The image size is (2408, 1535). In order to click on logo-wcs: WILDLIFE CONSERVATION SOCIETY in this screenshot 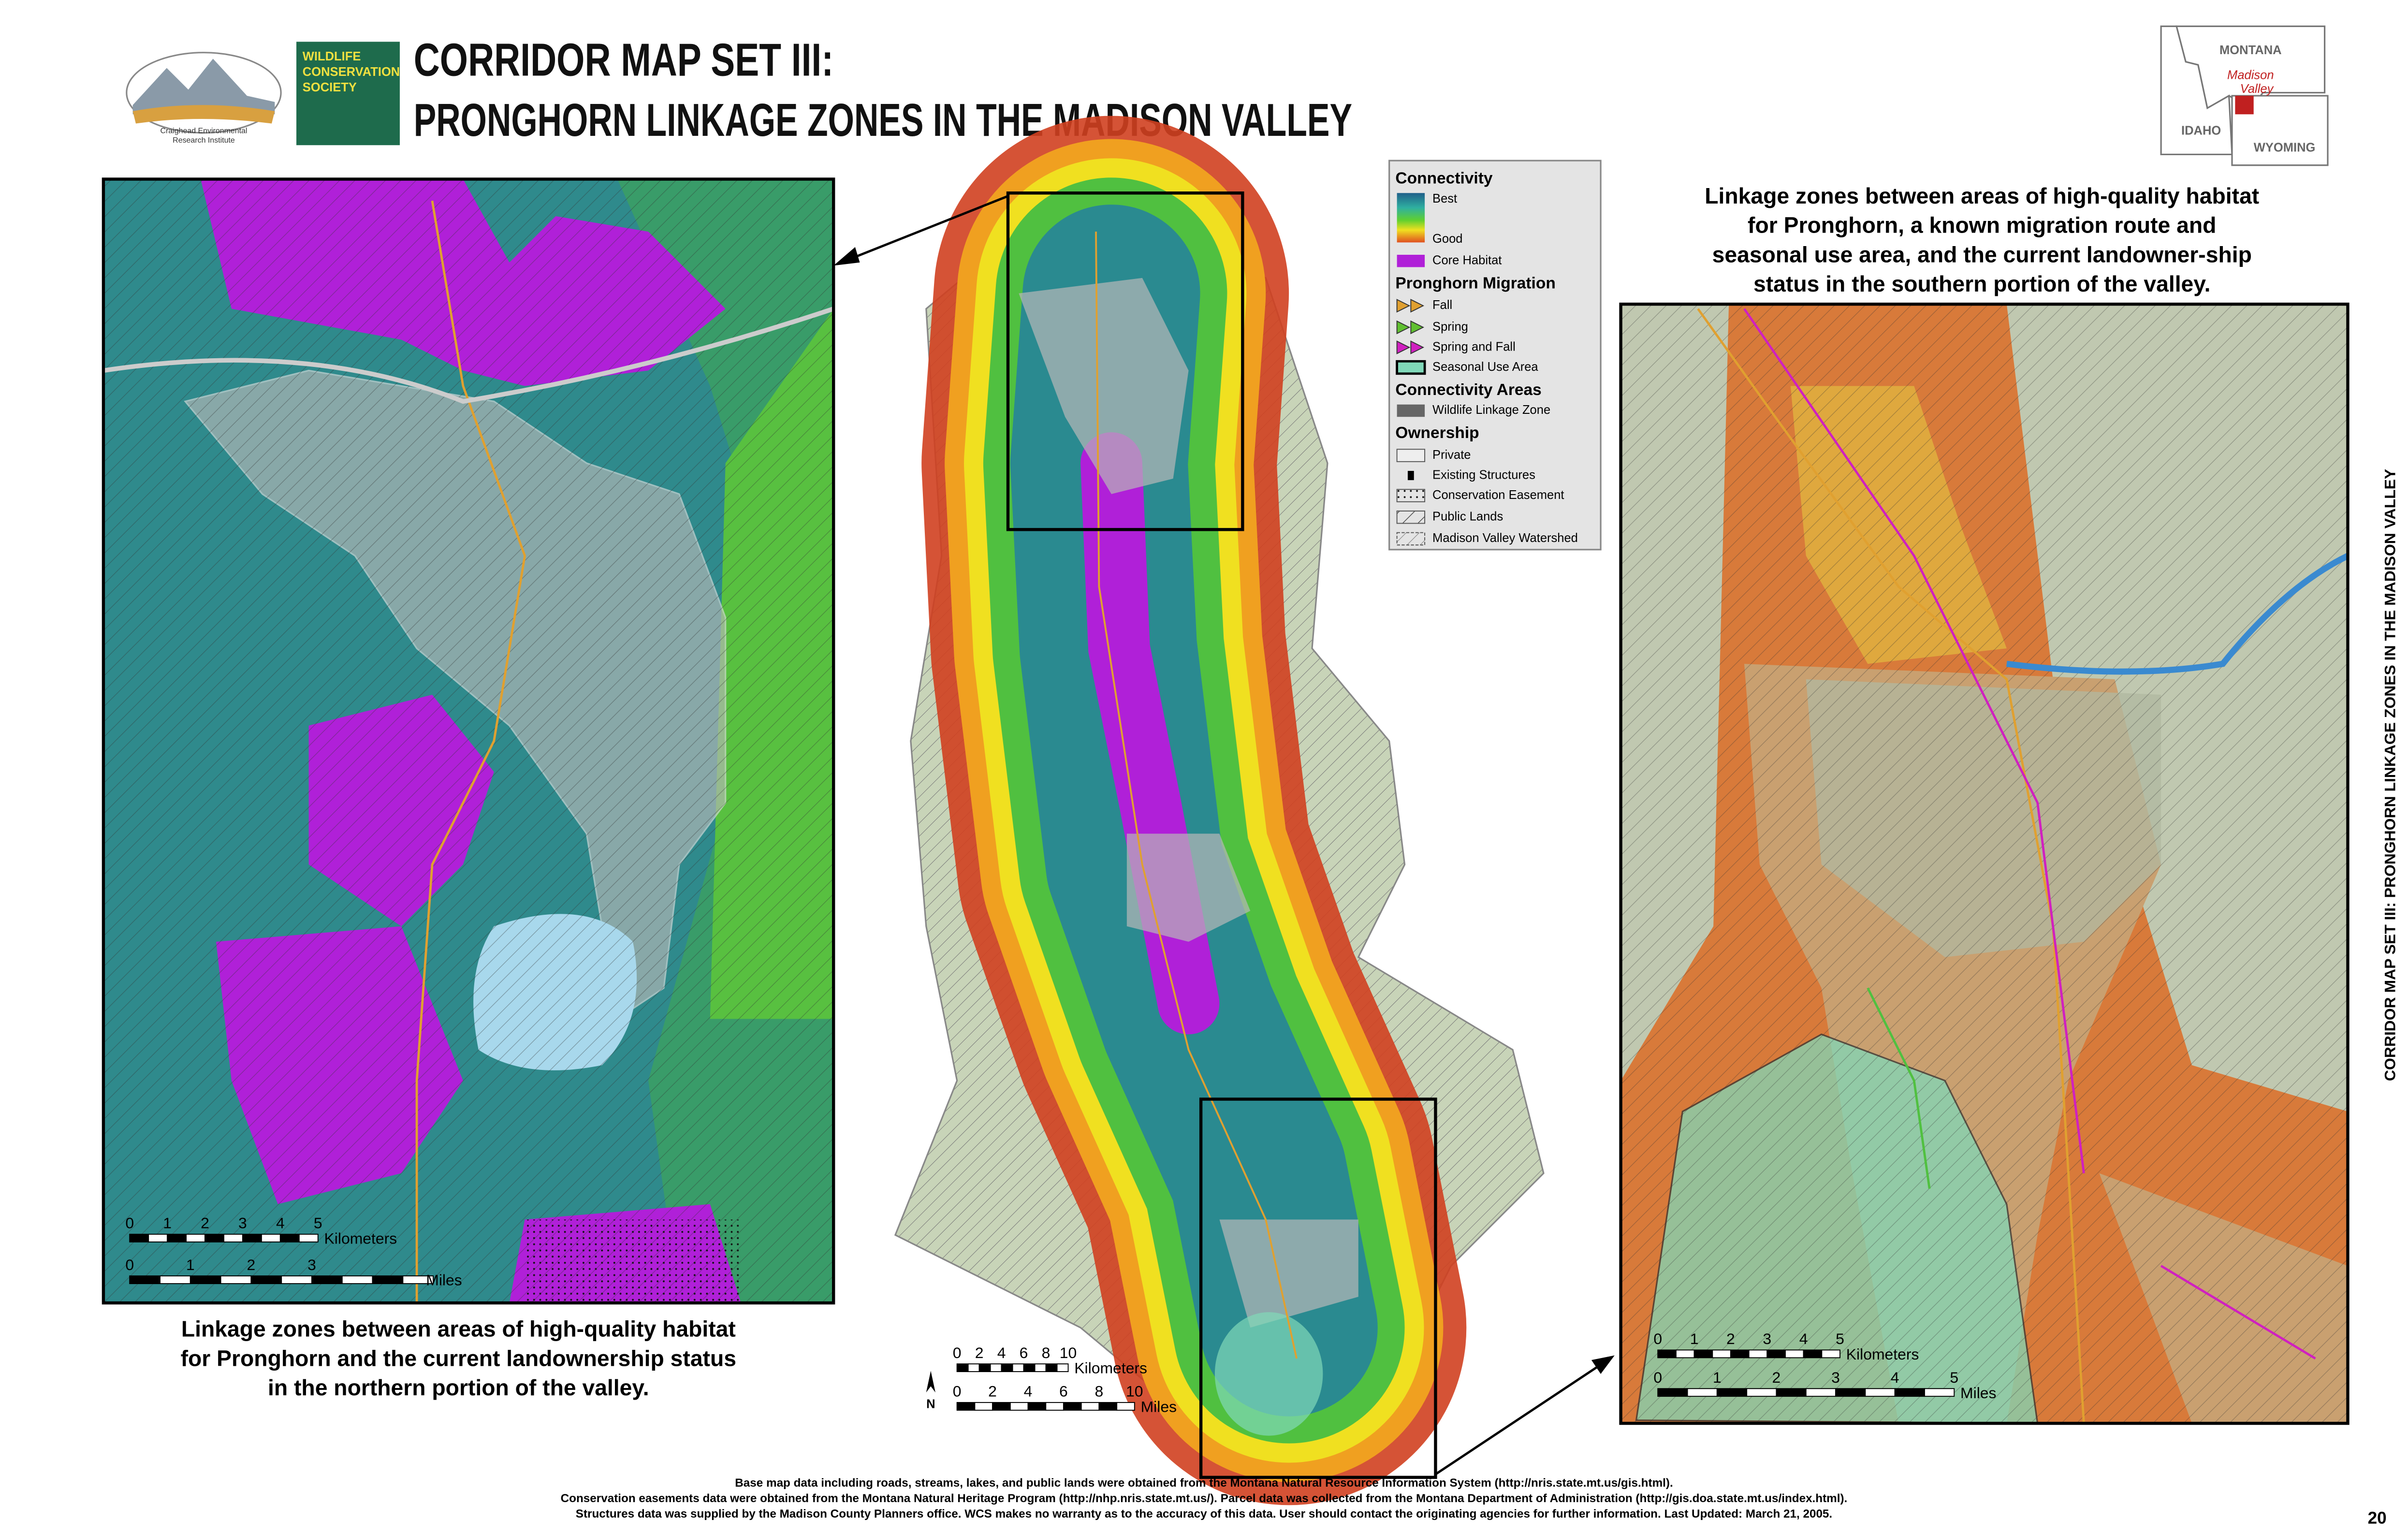, I will do `click(348, 94)`.